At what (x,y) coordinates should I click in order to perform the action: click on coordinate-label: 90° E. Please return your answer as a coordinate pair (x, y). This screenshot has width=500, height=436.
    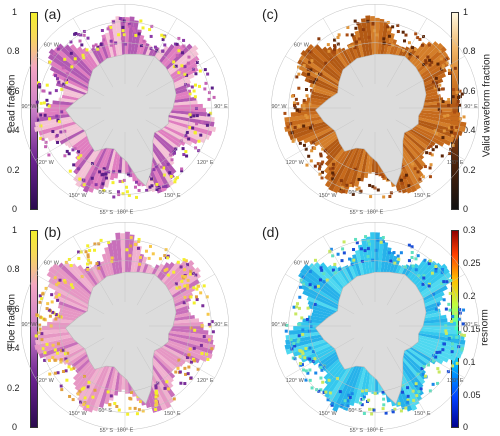
    Looking at the image, I should click on (471, 325).